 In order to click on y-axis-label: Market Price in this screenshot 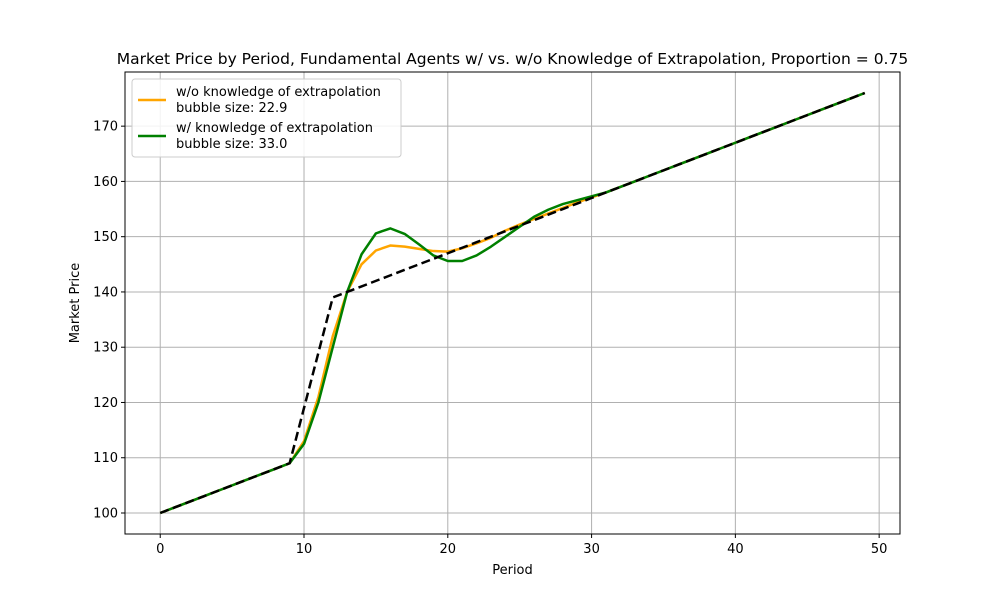, I will do `click(75, 303)`.